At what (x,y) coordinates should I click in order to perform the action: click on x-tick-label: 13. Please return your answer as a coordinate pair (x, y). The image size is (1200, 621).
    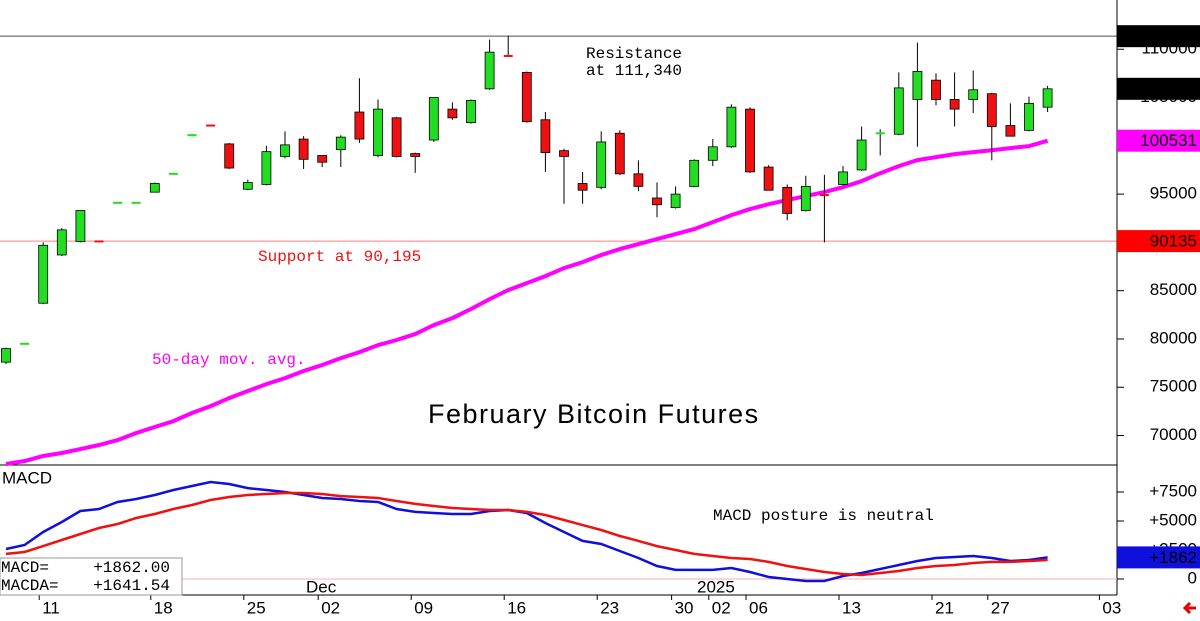
    Looking at the image, I should click on (851, 607).